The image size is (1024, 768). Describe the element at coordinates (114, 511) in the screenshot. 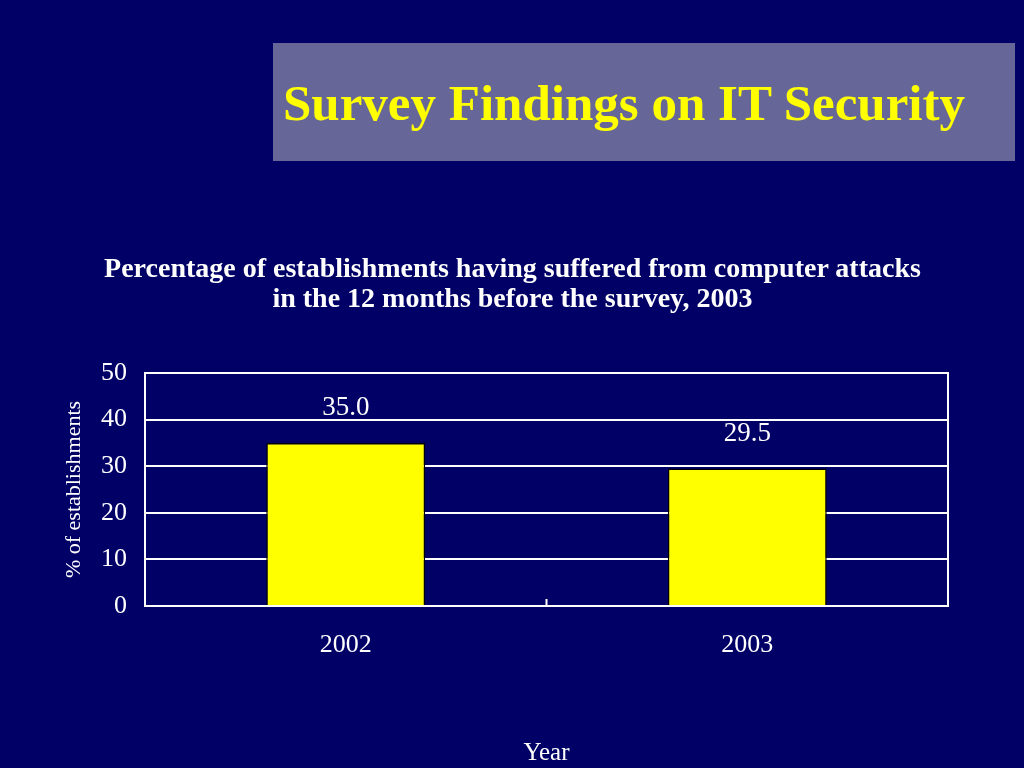

I see `y-tick-label: 20` at that location.